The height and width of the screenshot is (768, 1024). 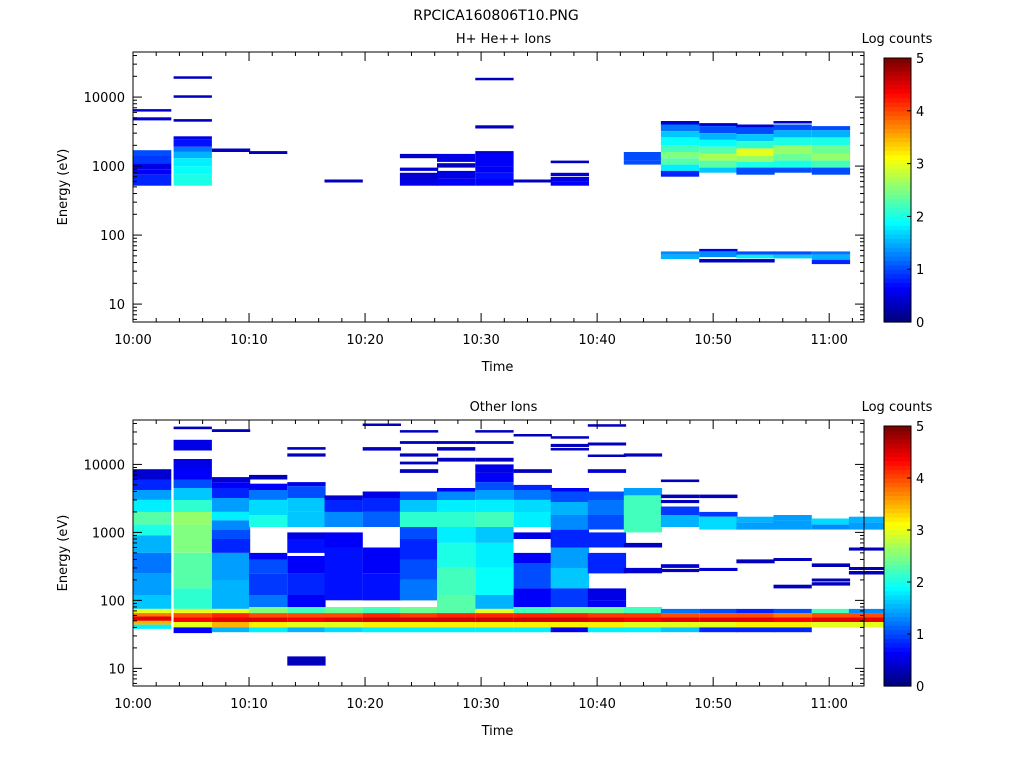 What do you see at coordinates (920, 323) in the screenshot?
I see `colorbar-tick-label: 0` at bounding box center [920, 323].